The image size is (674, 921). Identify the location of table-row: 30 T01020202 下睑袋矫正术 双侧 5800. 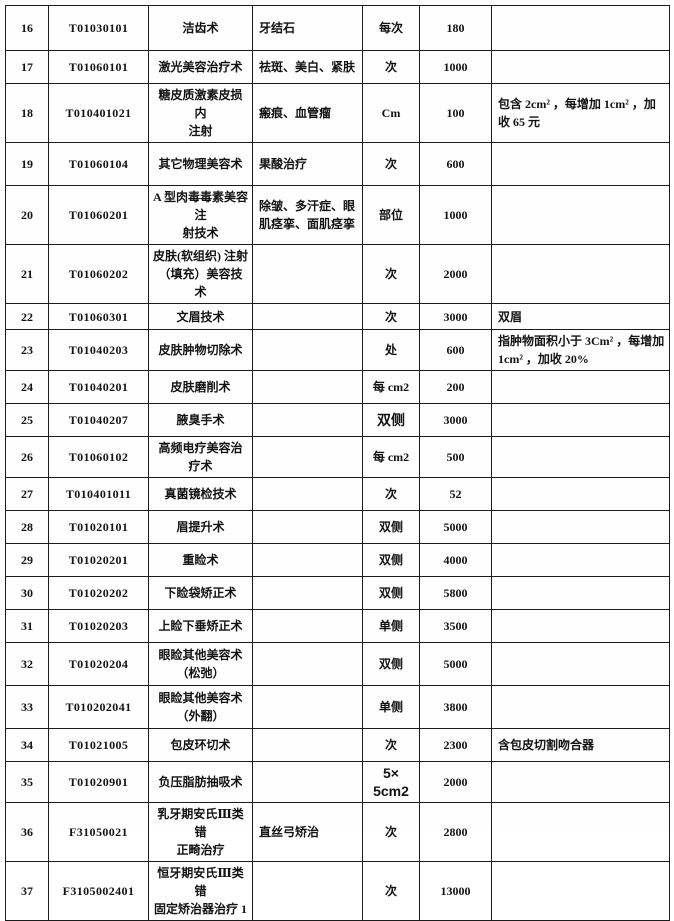
(337, 593).